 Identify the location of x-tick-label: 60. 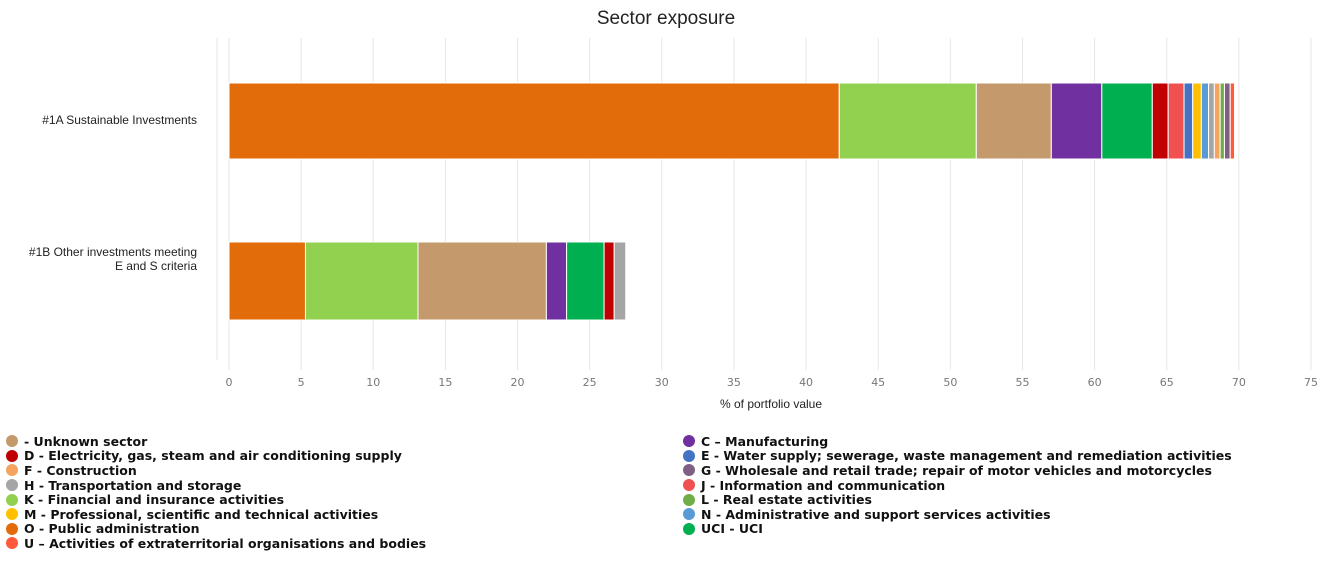
(1095, 382).